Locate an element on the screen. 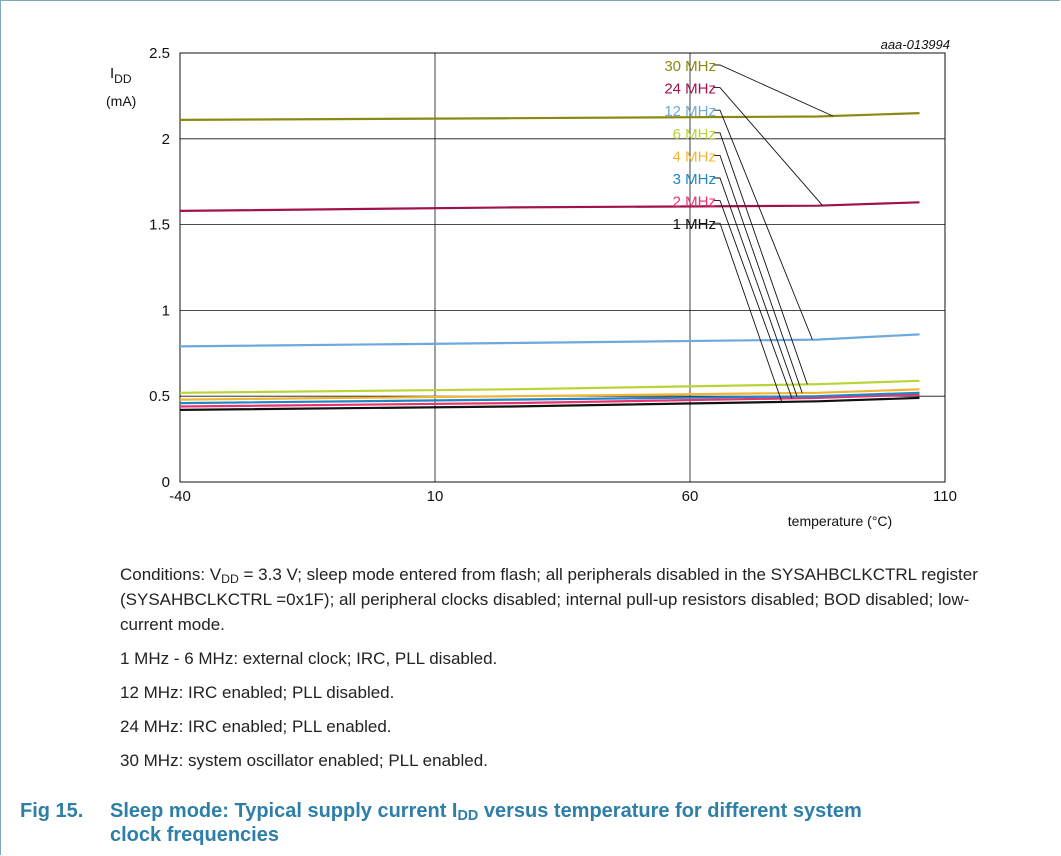  x-tick-label: 110 is located at coordinates (945, 496).